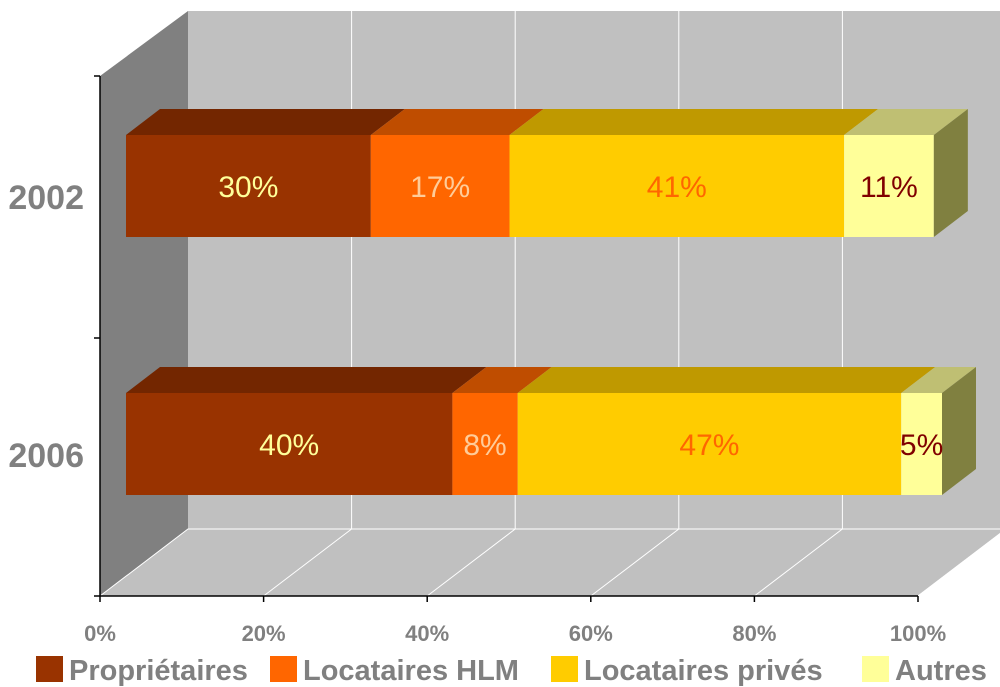 The image size is (1000, 687). Describe the element at coordinates (918, 633) in the screenshot. I see `x-tick-label: 100%` at that location.